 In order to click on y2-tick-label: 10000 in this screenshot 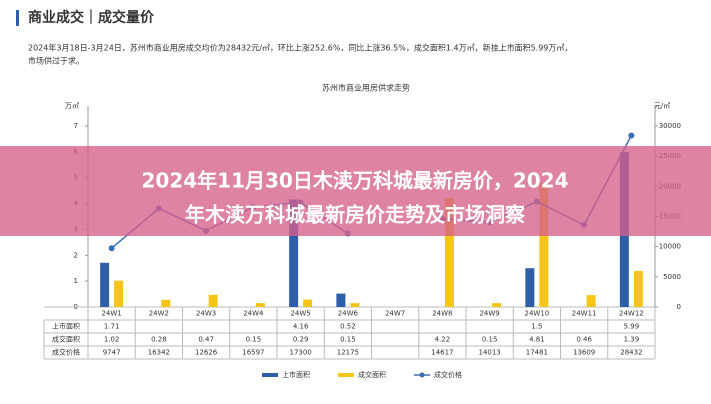, I will do `click(670, 247)`.